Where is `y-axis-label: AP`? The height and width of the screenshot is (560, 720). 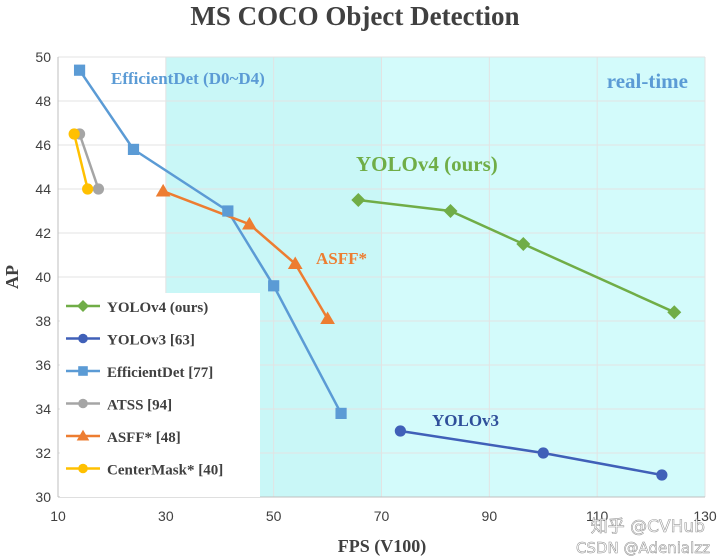
y-axis-label: AP is located at coordinates (12, 277).